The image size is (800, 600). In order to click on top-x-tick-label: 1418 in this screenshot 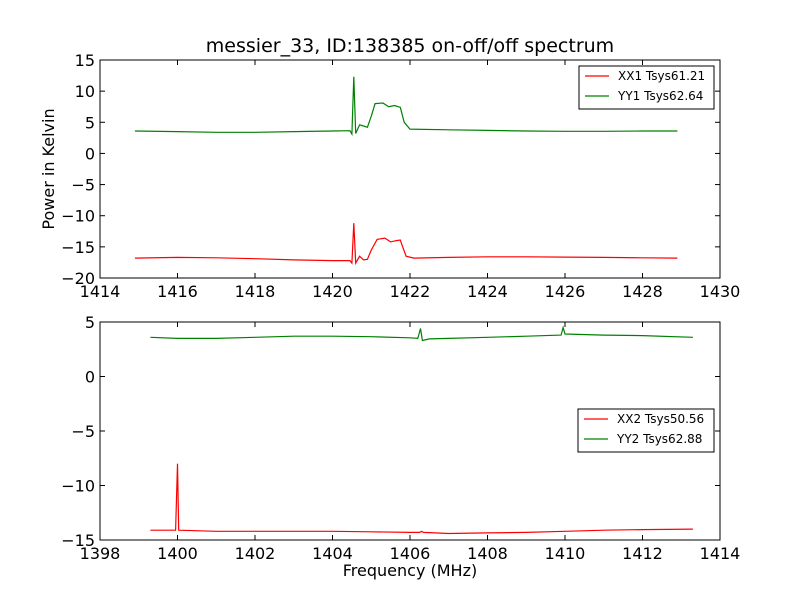, I will do `click(255, 291)`.